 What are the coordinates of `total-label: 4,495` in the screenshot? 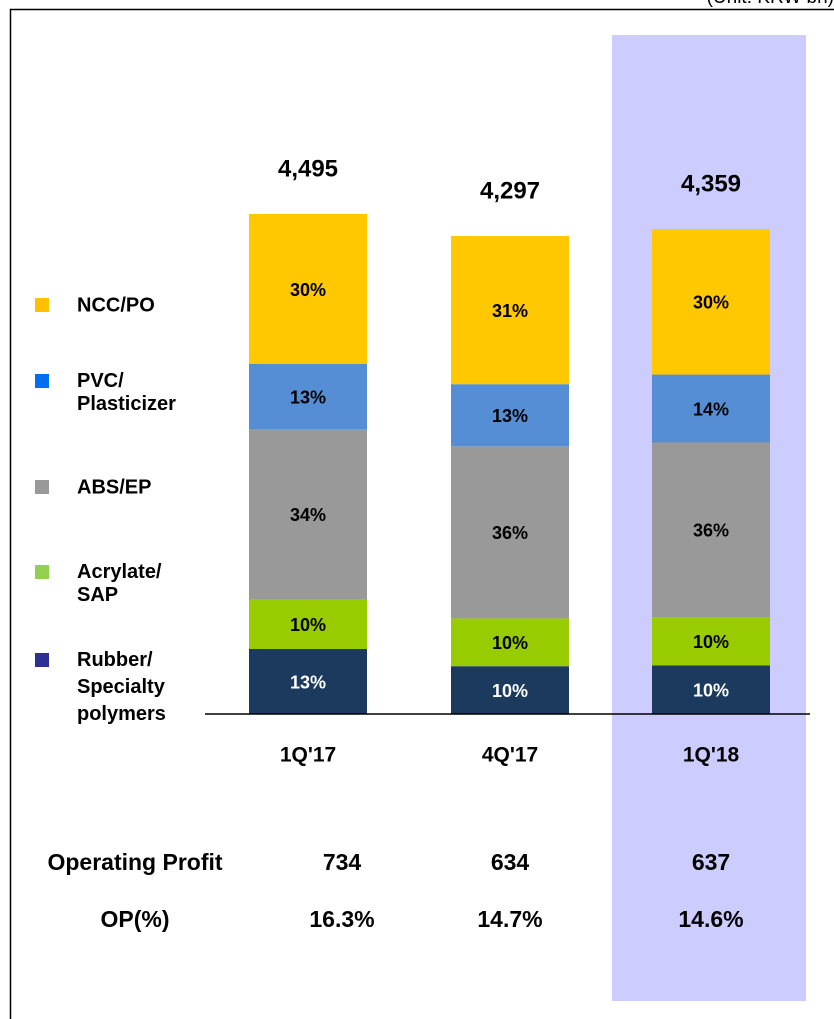 It's located at (308, 168).